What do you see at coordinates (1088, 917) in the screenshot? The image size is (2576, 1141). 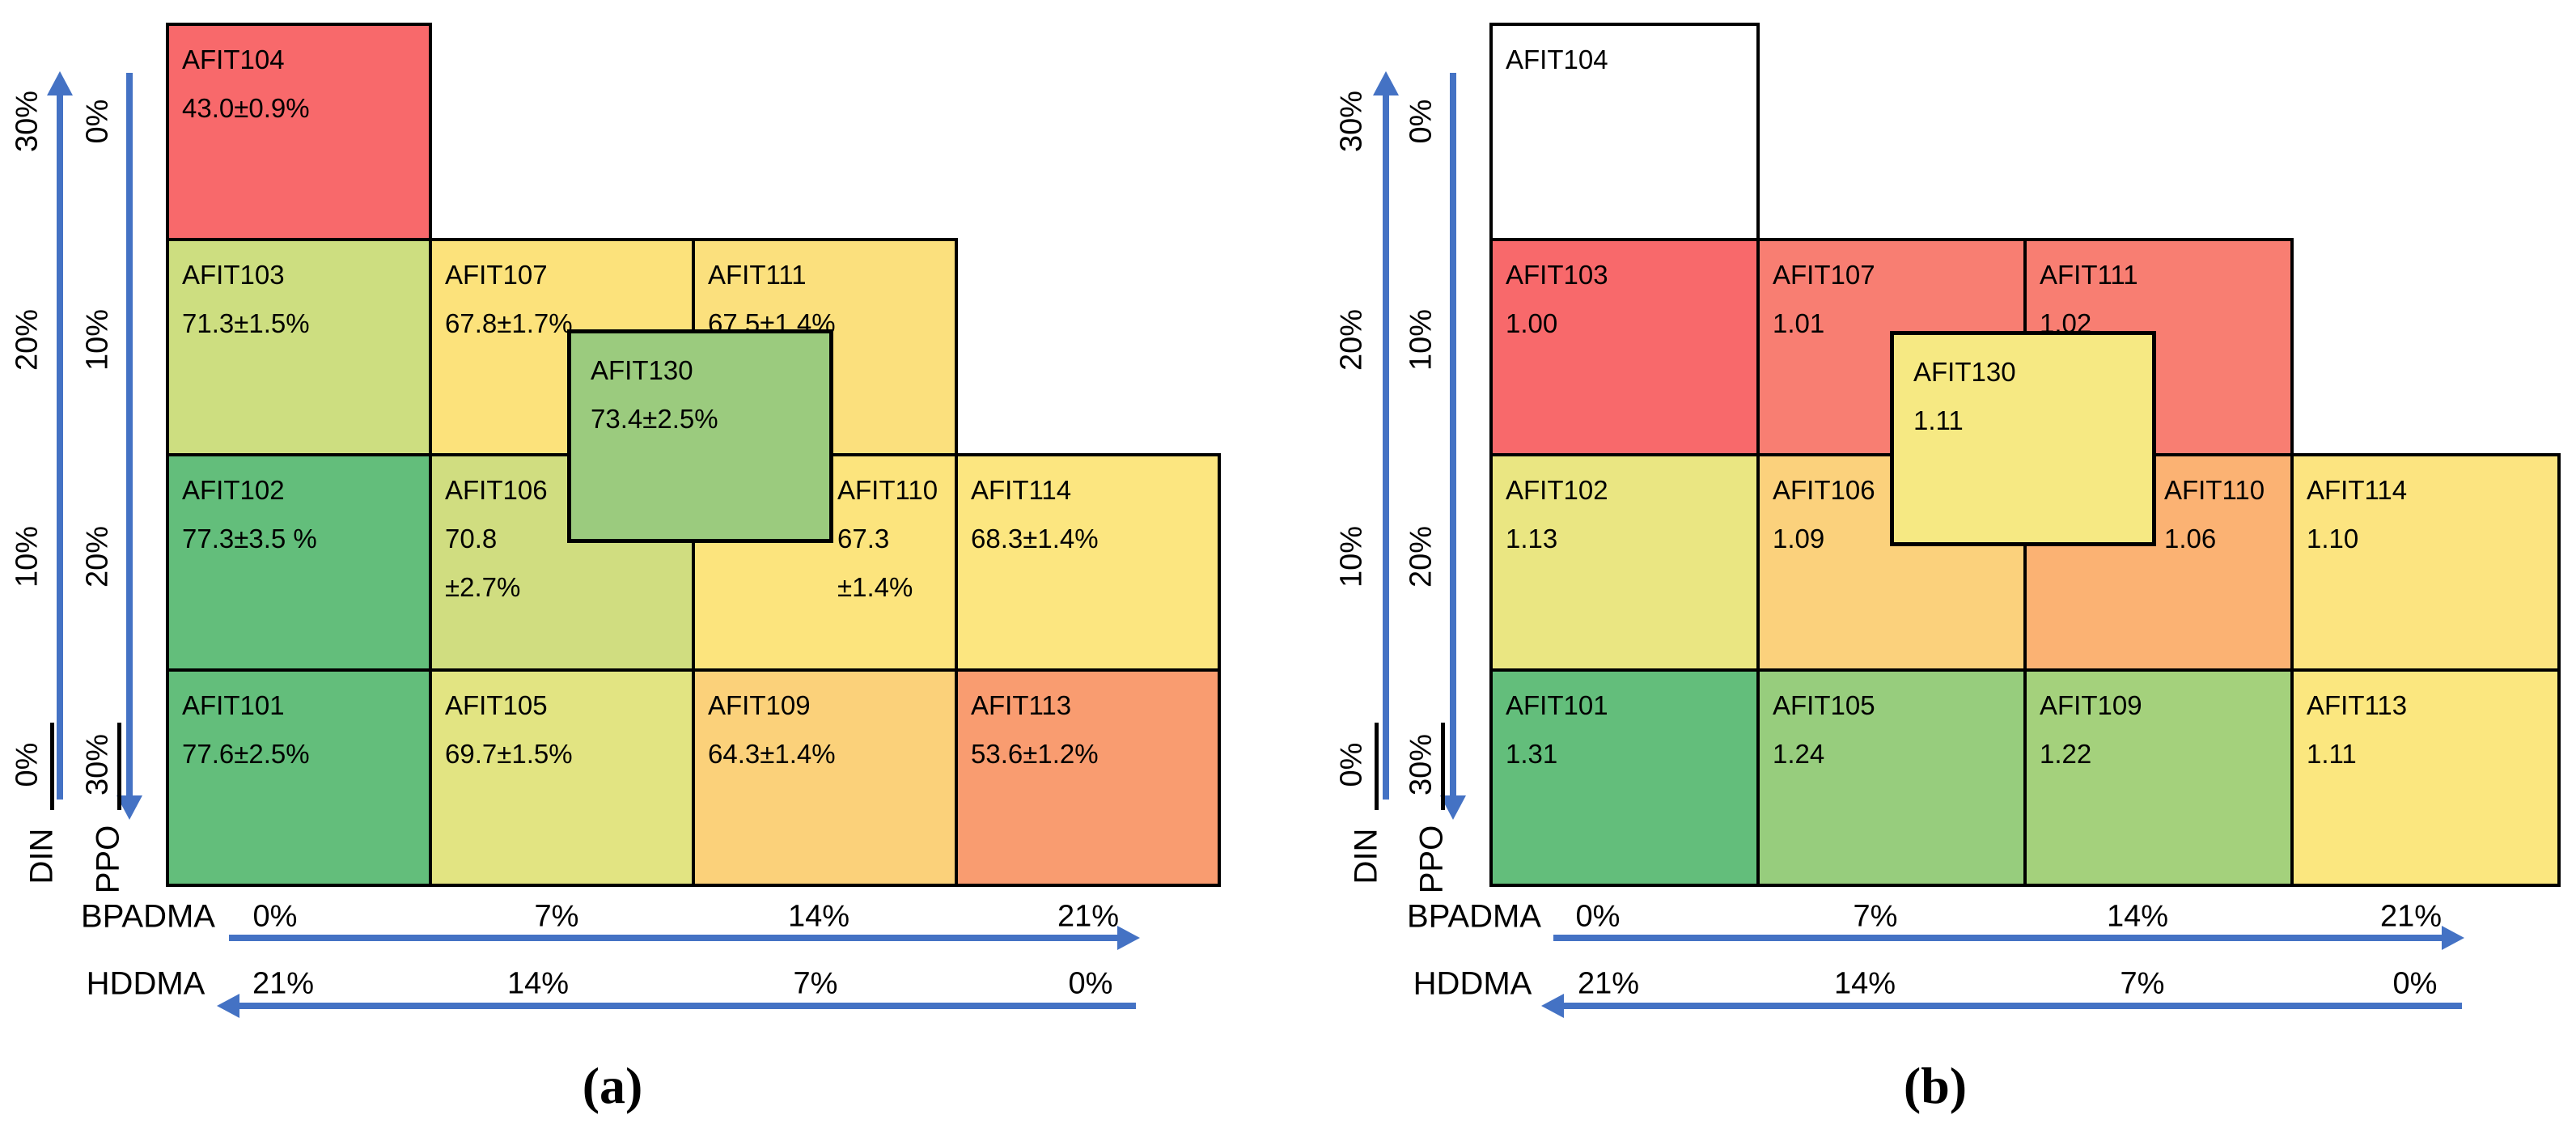 I see `a-bpadma-tick: 21%` at bounding box center [1088, 917].